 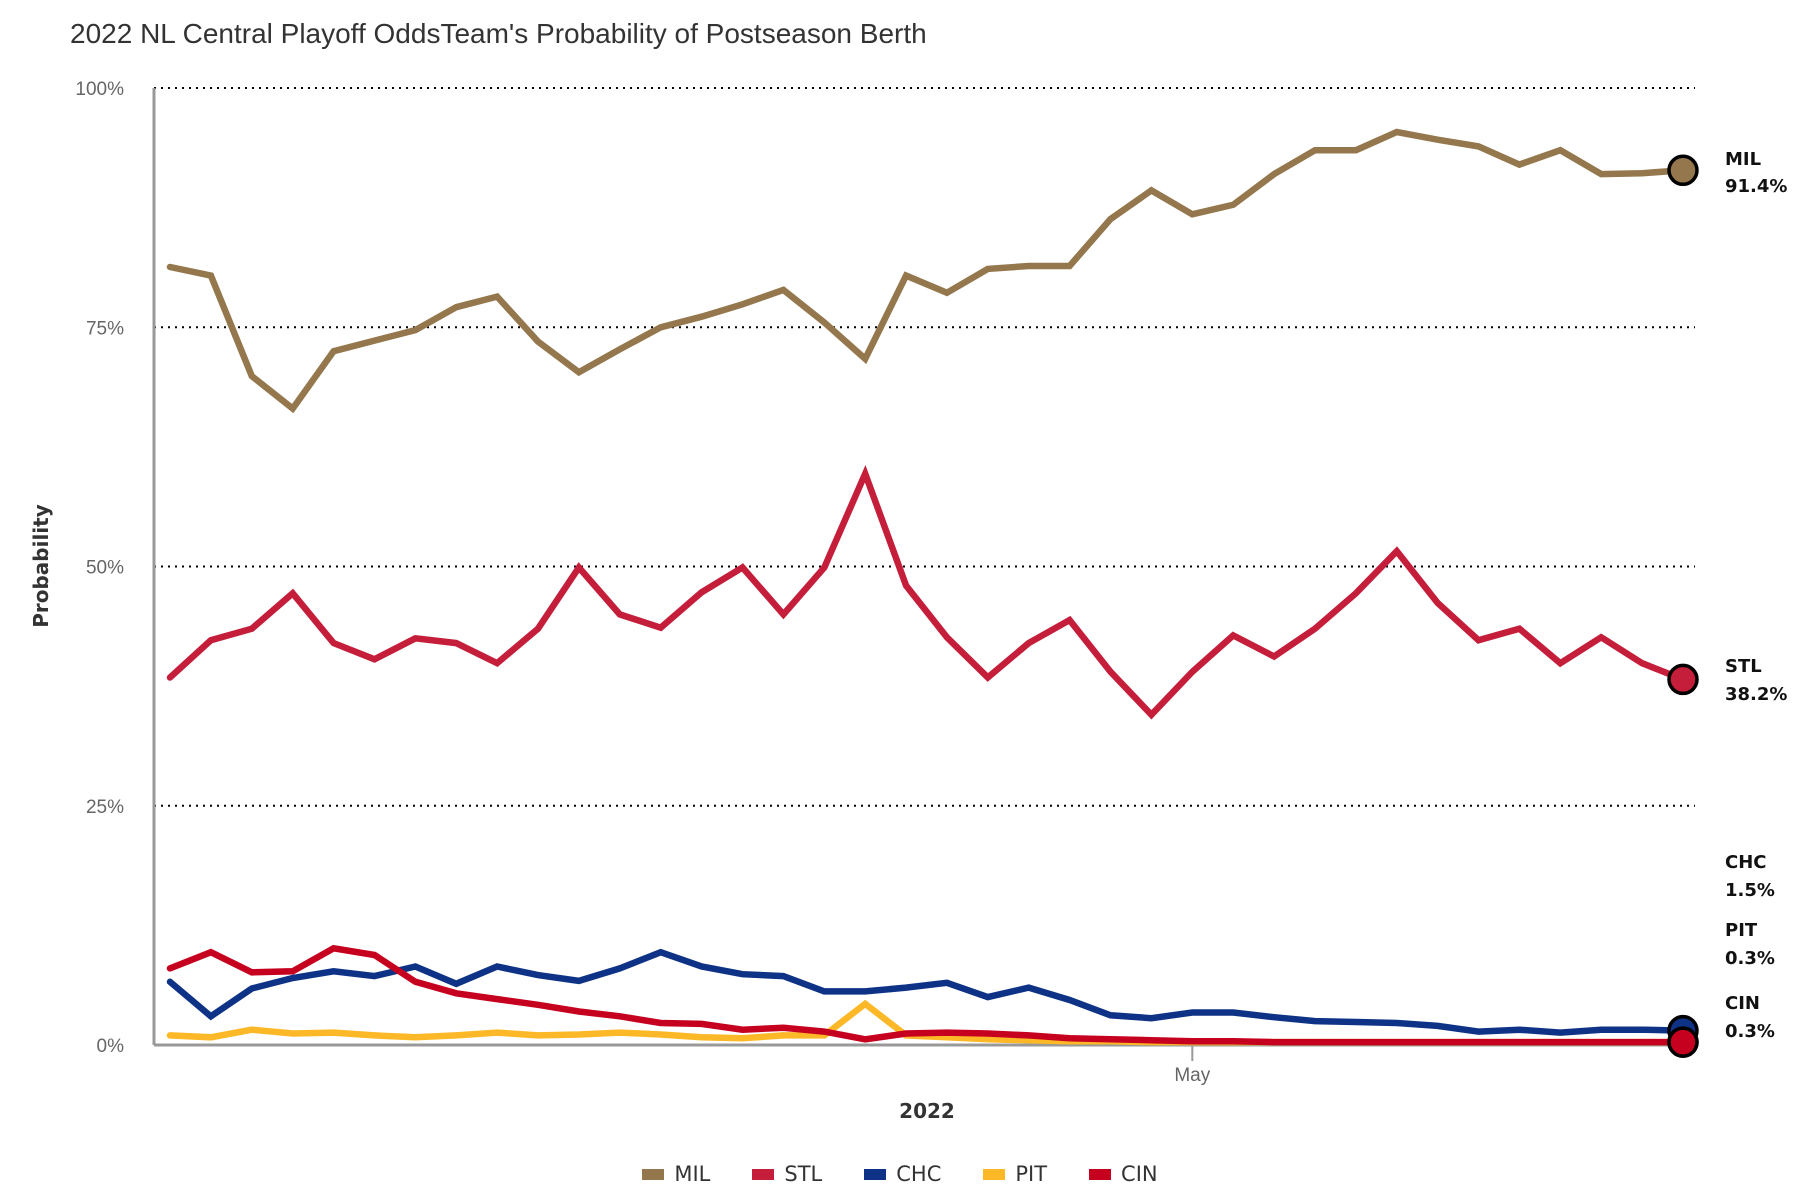 I want to click on end-label-team: CIN, so click(x=1742, y=1003).